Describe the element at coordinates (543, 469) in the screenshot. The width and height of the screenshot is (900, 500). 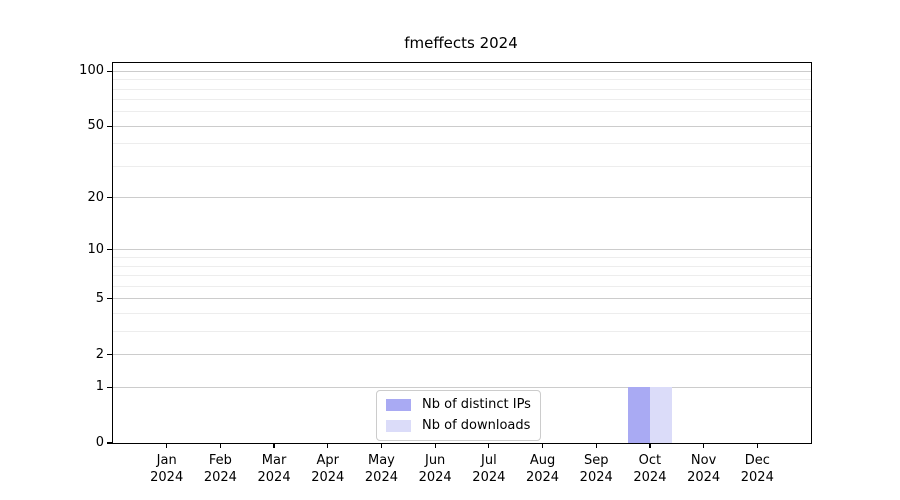
I see `x-tick-label: Aug 2024` at that location.